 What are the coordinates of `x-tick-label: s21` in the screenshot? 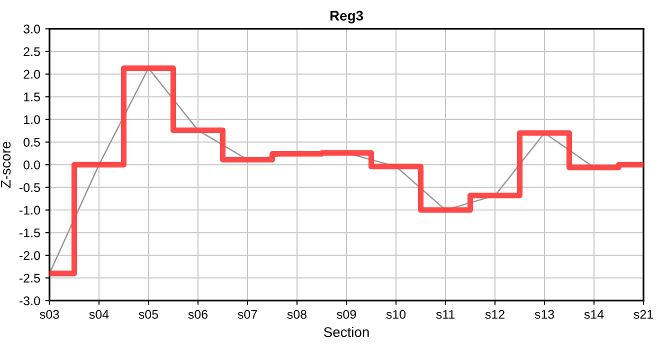 It's located at (643, 314).